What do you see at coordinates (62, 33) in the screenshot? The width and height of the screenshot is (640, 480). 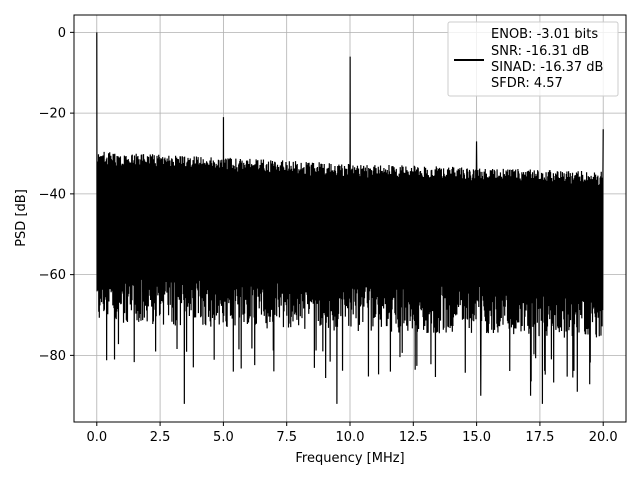 I see `y-tick-label: 0` at bounding box center [62, 33].